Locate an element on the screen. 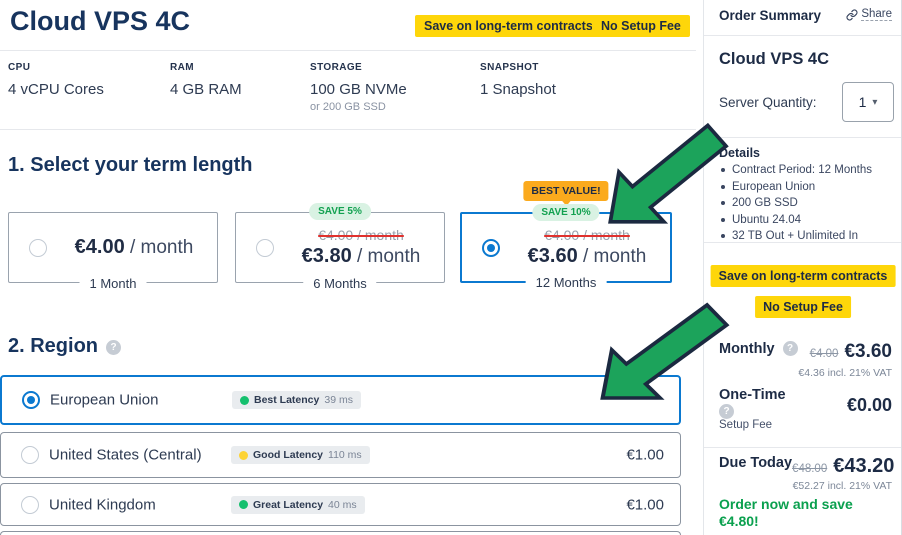  onetime-label: One-Time is located at coordinates (752, 395).